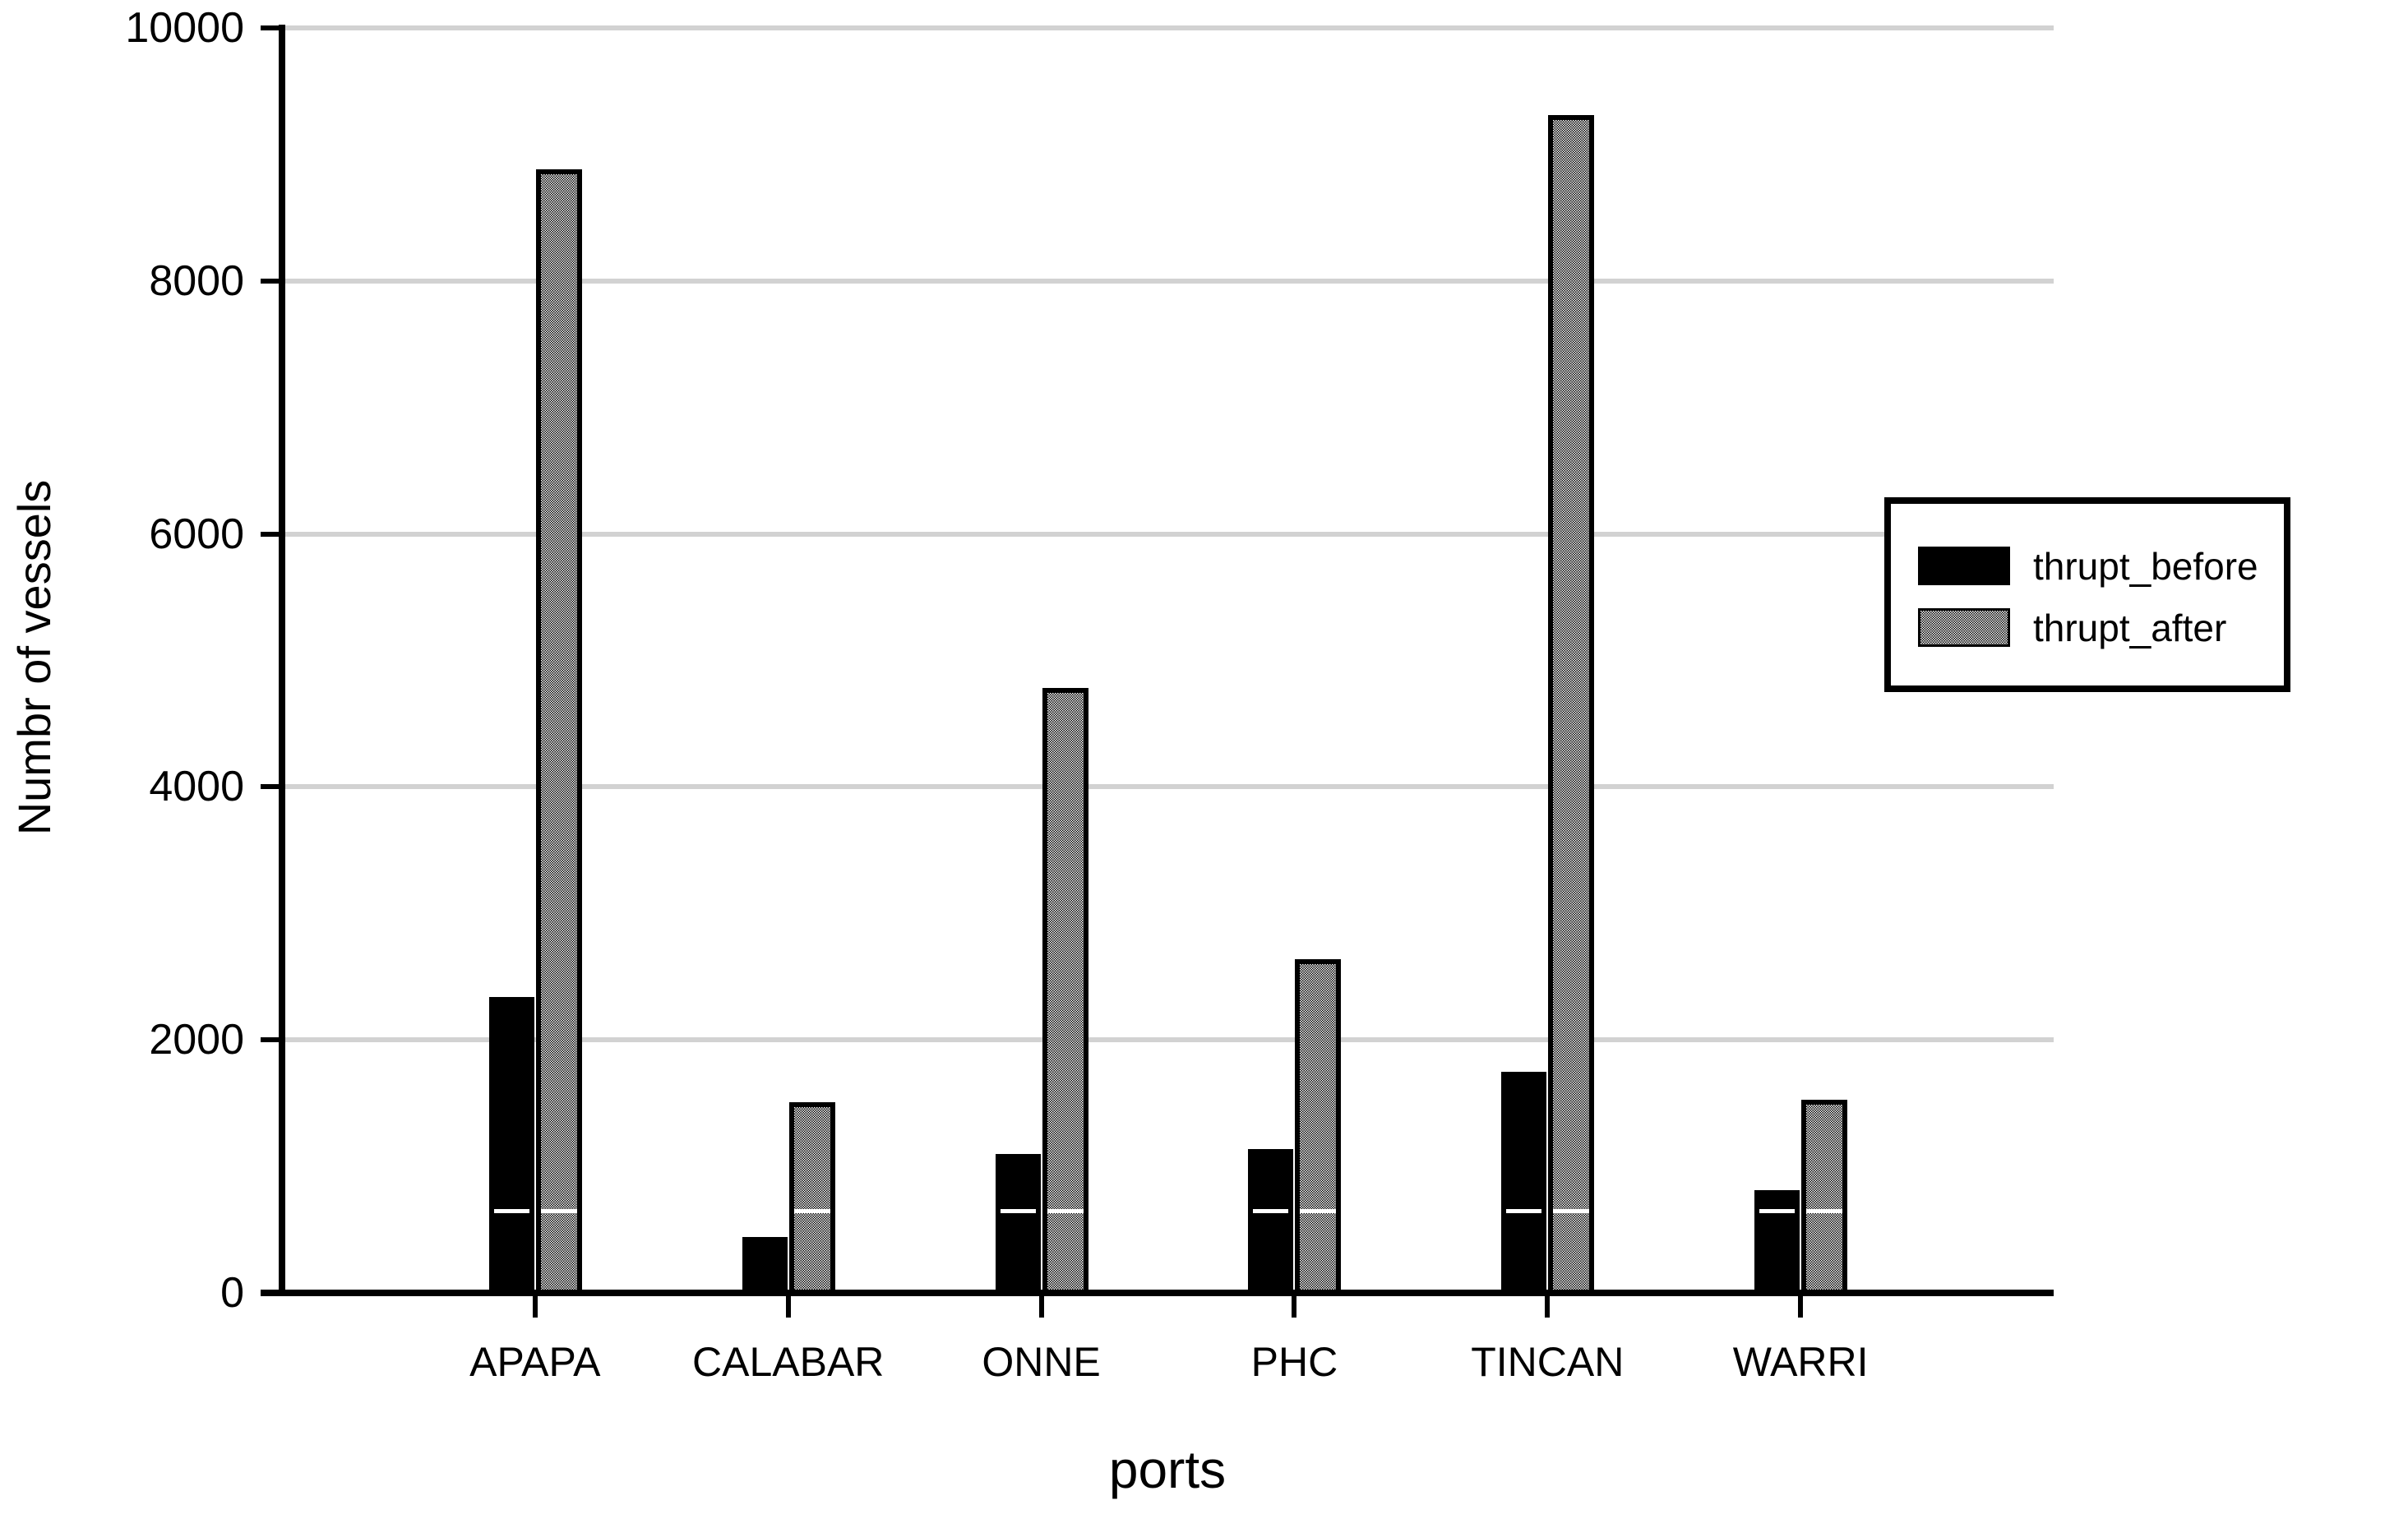 The height and width of the screenshot is (1514, 2408). I want to click on legend-swatch-thrupt-after, so click(1964, 627).